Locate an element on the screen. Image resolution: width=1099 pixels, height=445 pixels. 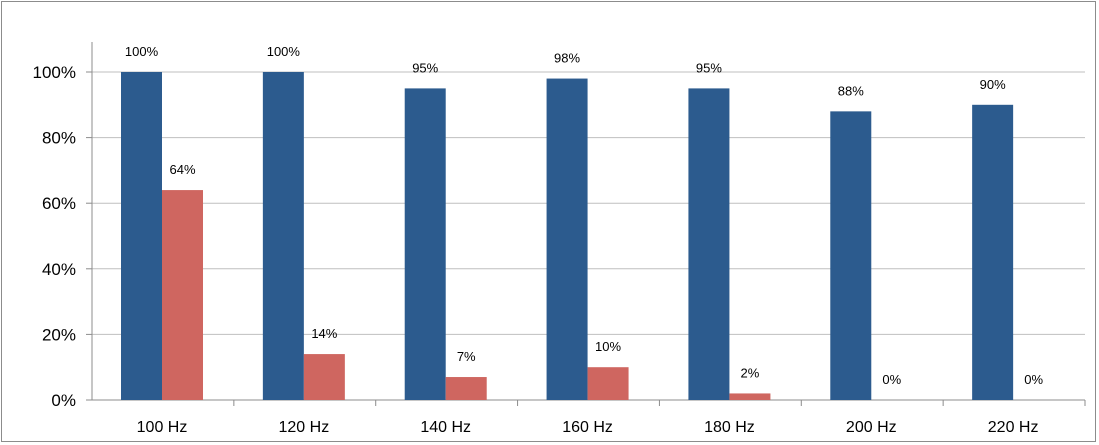
y-tick-label: 40% is located at coordinates (59, 269).